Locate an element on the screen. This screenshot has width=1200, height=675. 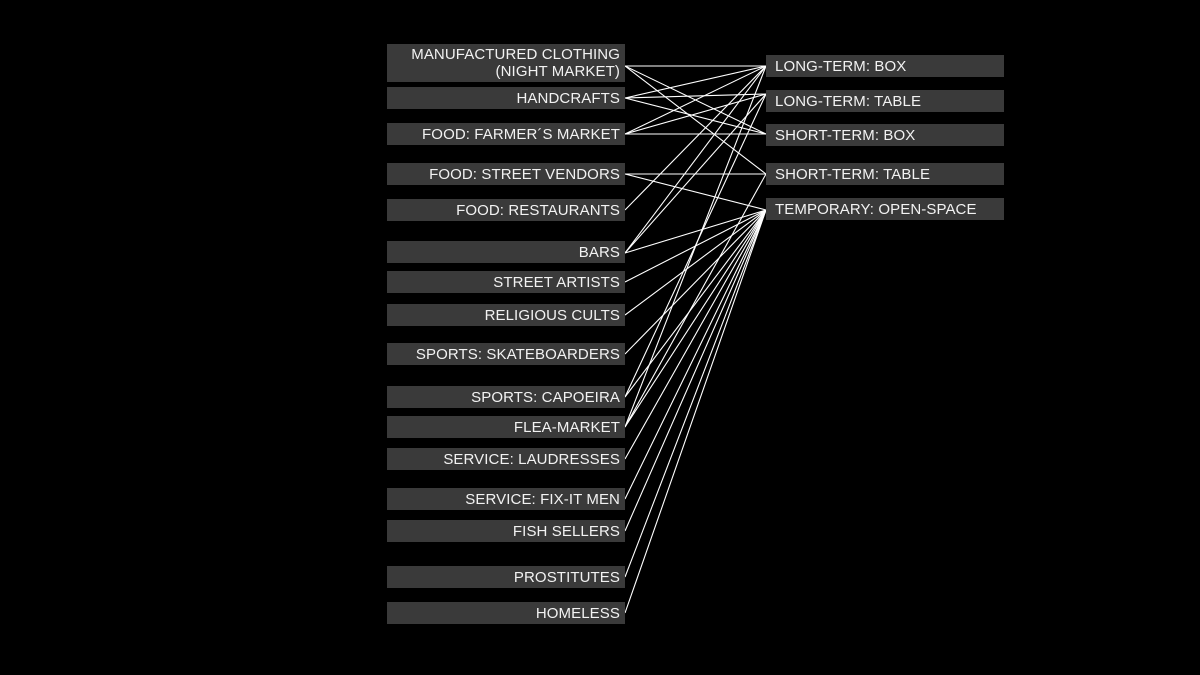
link-fixit-to-temp-open is located at coordinates (695, 354).